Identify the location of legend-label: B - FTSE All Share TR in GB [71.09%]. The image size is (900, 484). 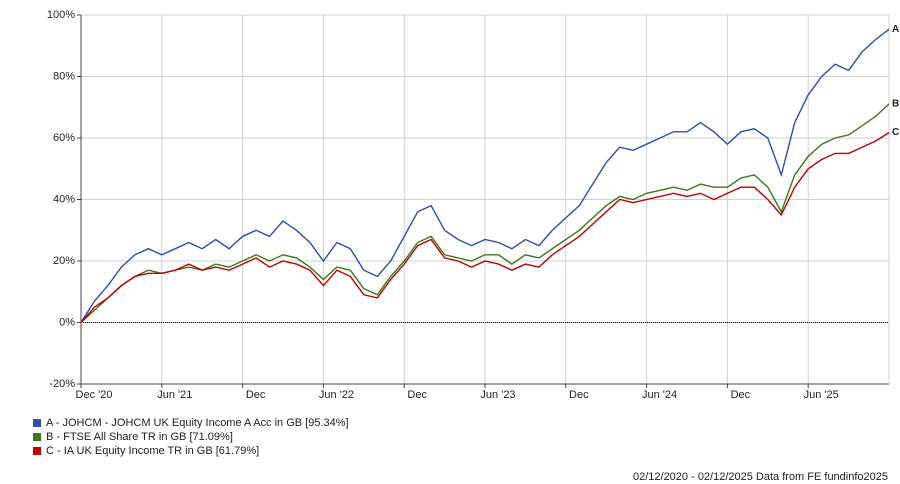
(139, 437).